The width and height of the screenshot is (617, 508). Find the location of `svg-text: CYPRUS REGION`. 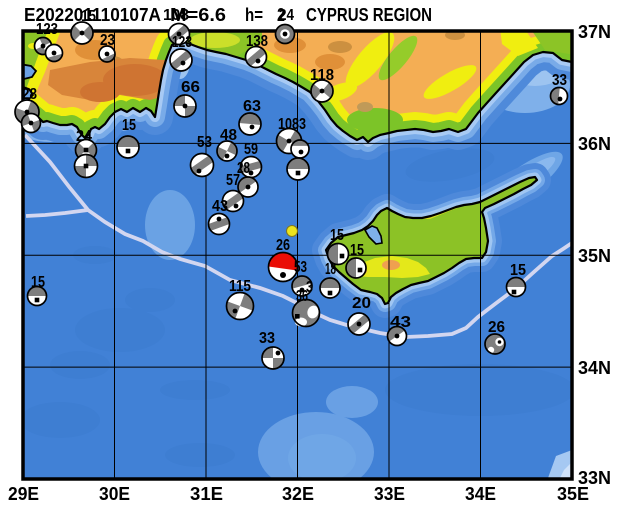

svg-text: CYPRUS REGION is located at coordinates (369, 15).